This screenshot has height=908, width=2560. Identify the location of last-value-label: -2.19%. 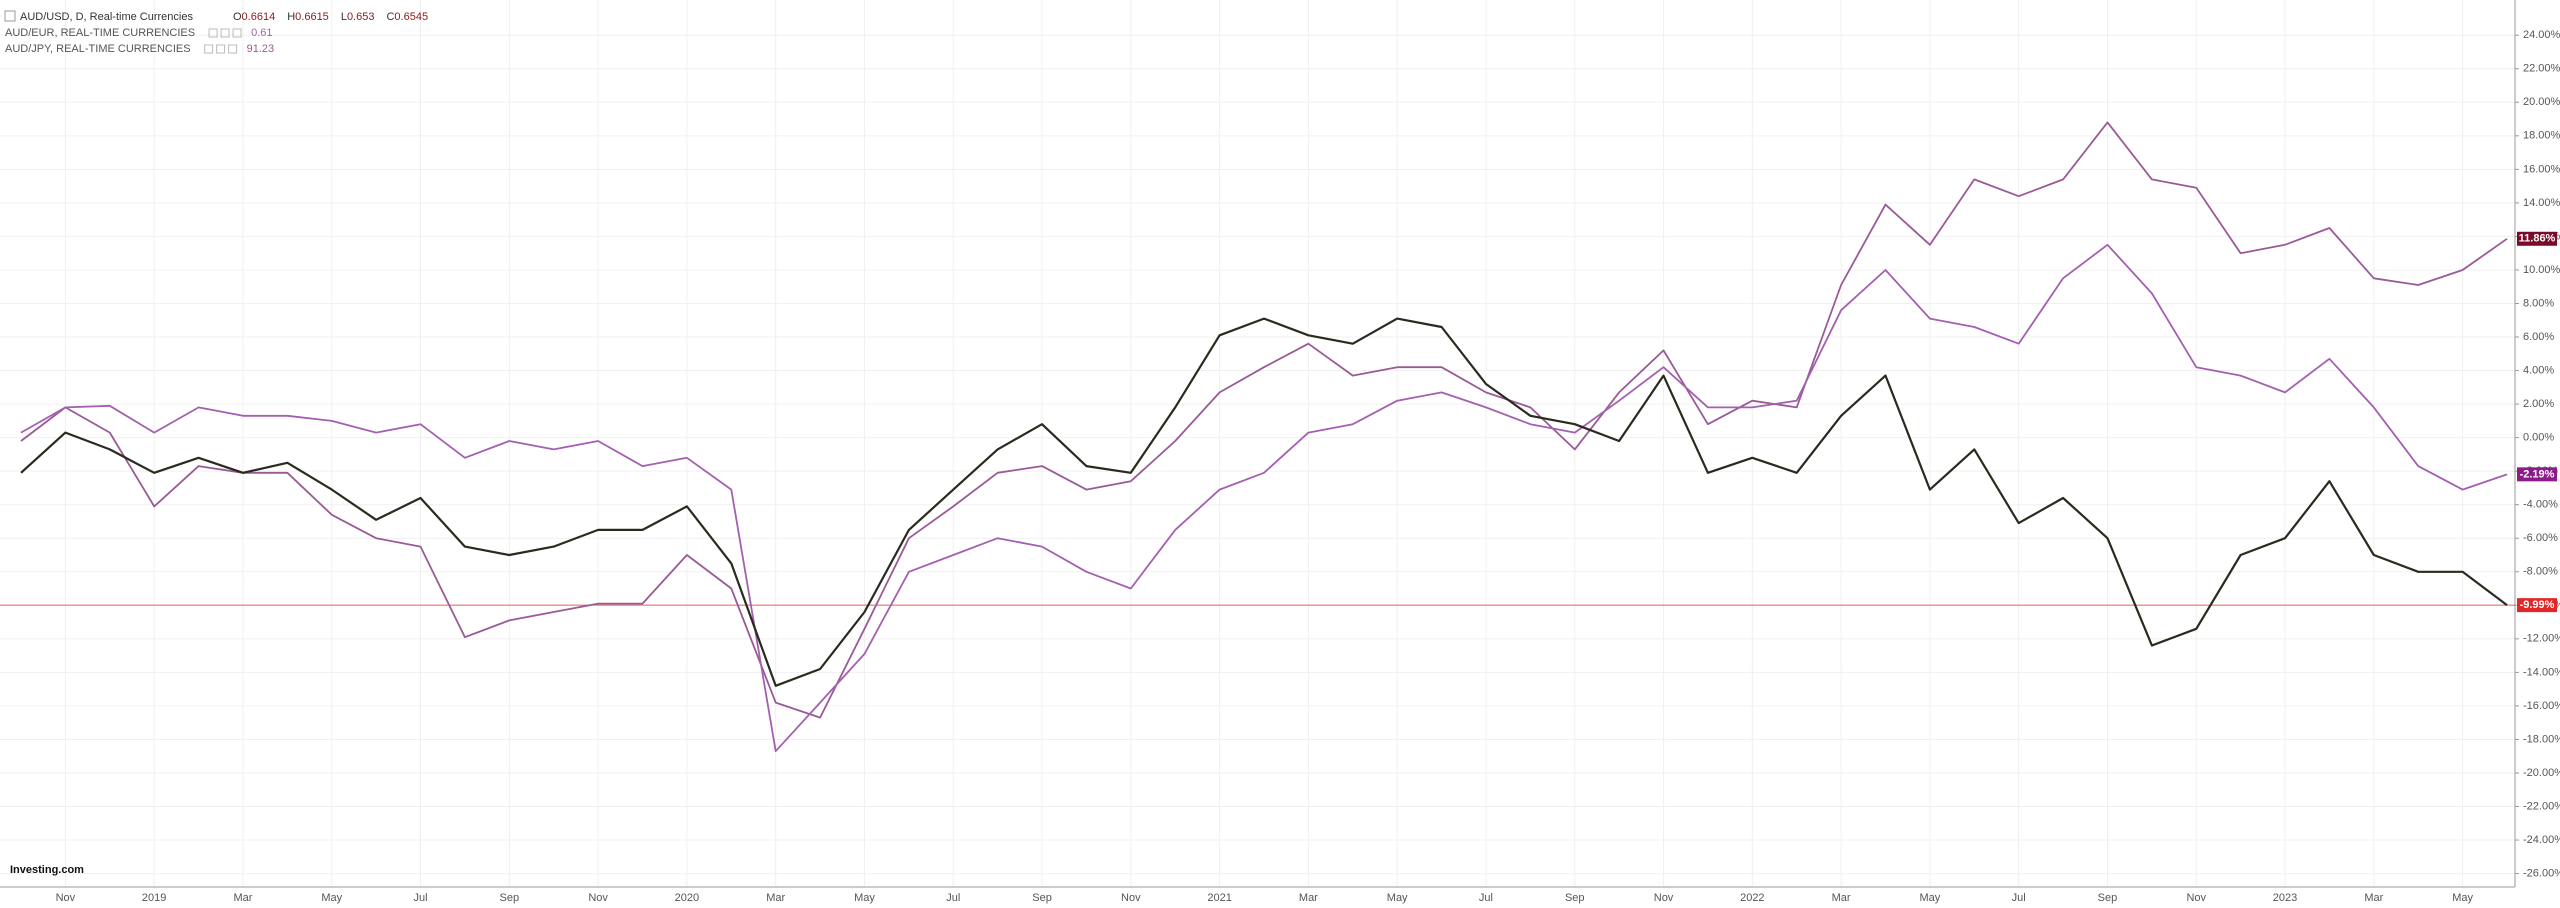
(2537, 474).